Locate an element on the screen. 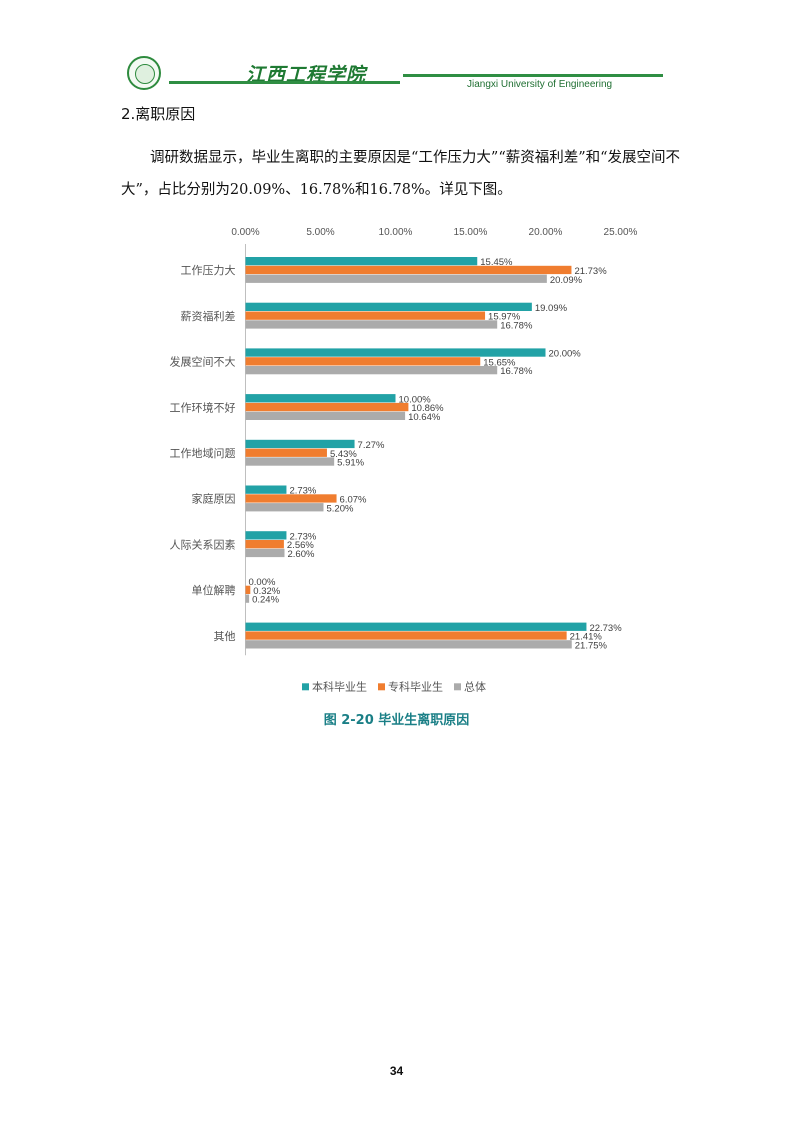  figure-caption: 图 2-20 毕业生离职原因 is located at coordinates (396, 720).